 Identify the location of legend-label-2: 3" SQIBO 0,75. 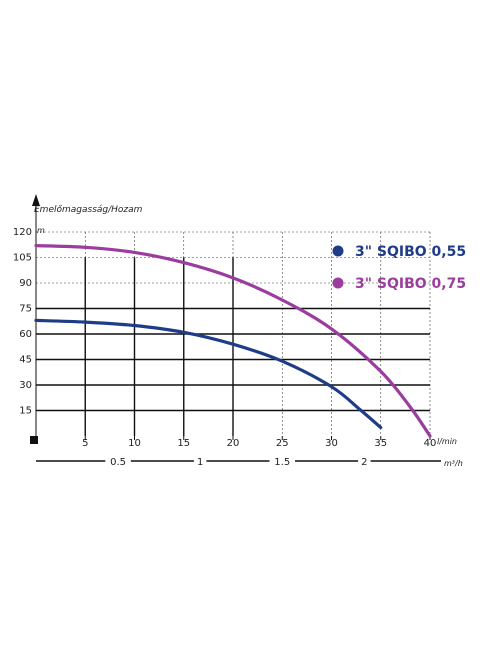
(410, 284).